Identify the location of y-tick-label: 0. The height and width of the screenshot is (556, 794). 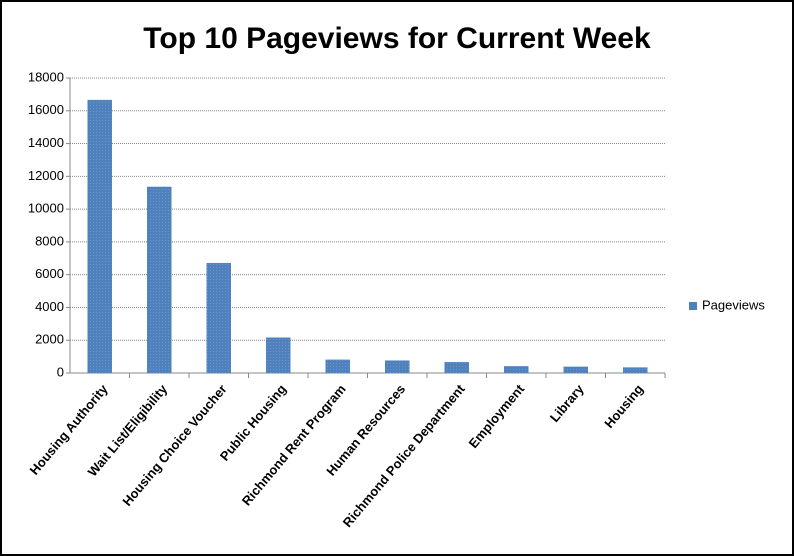
(60, 371).